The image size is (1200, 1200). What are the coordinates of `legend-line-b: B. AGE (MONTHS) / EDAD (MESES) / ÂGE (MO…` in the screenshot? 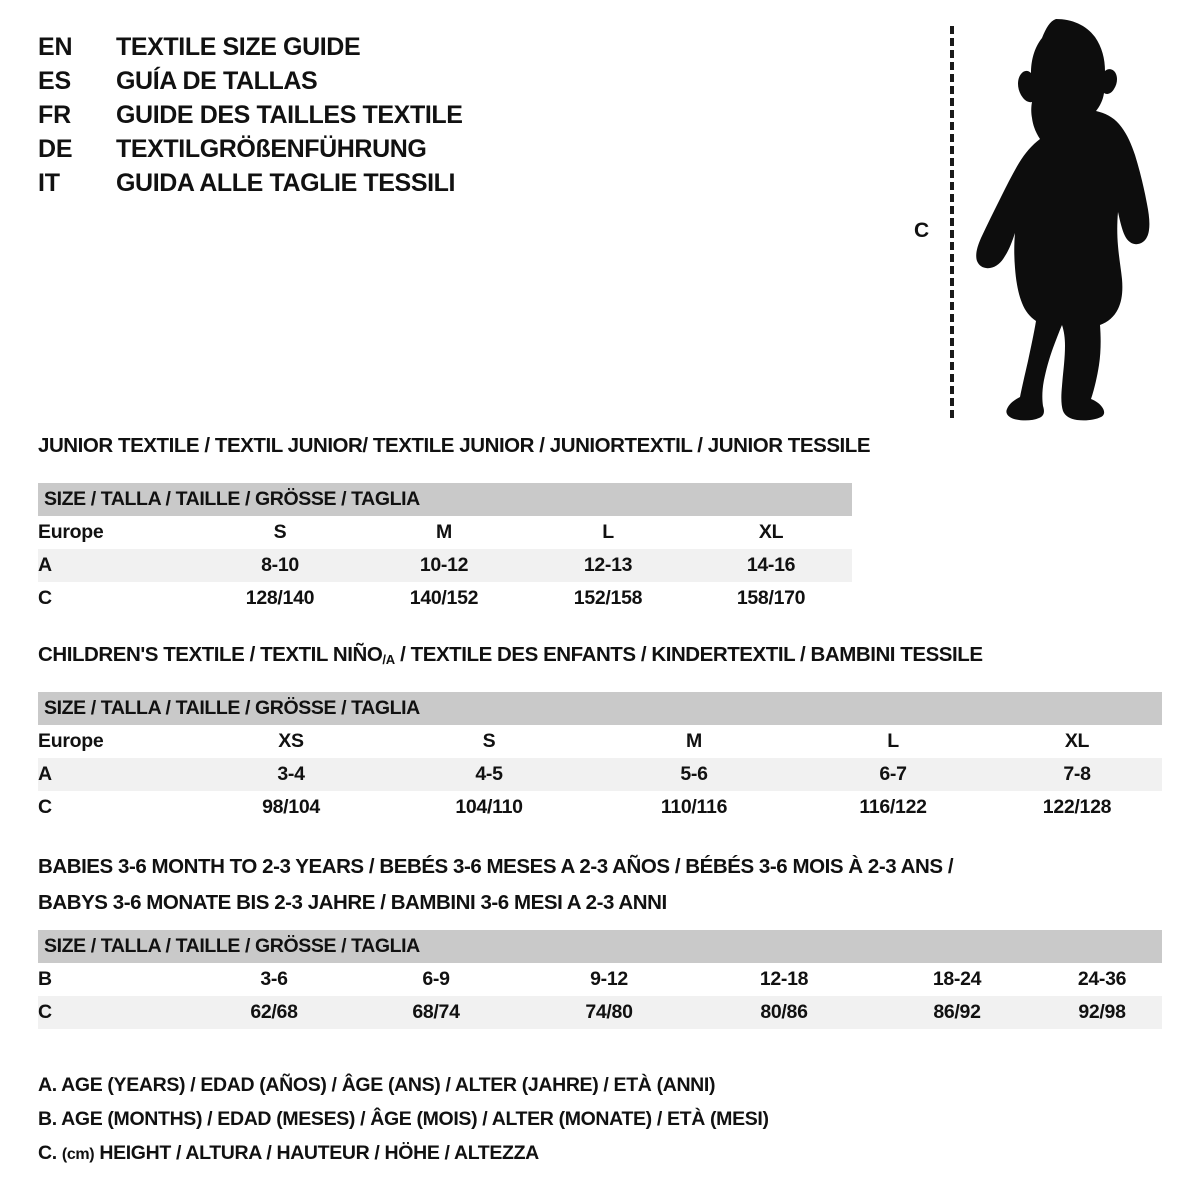 It's located at (403, 1119).